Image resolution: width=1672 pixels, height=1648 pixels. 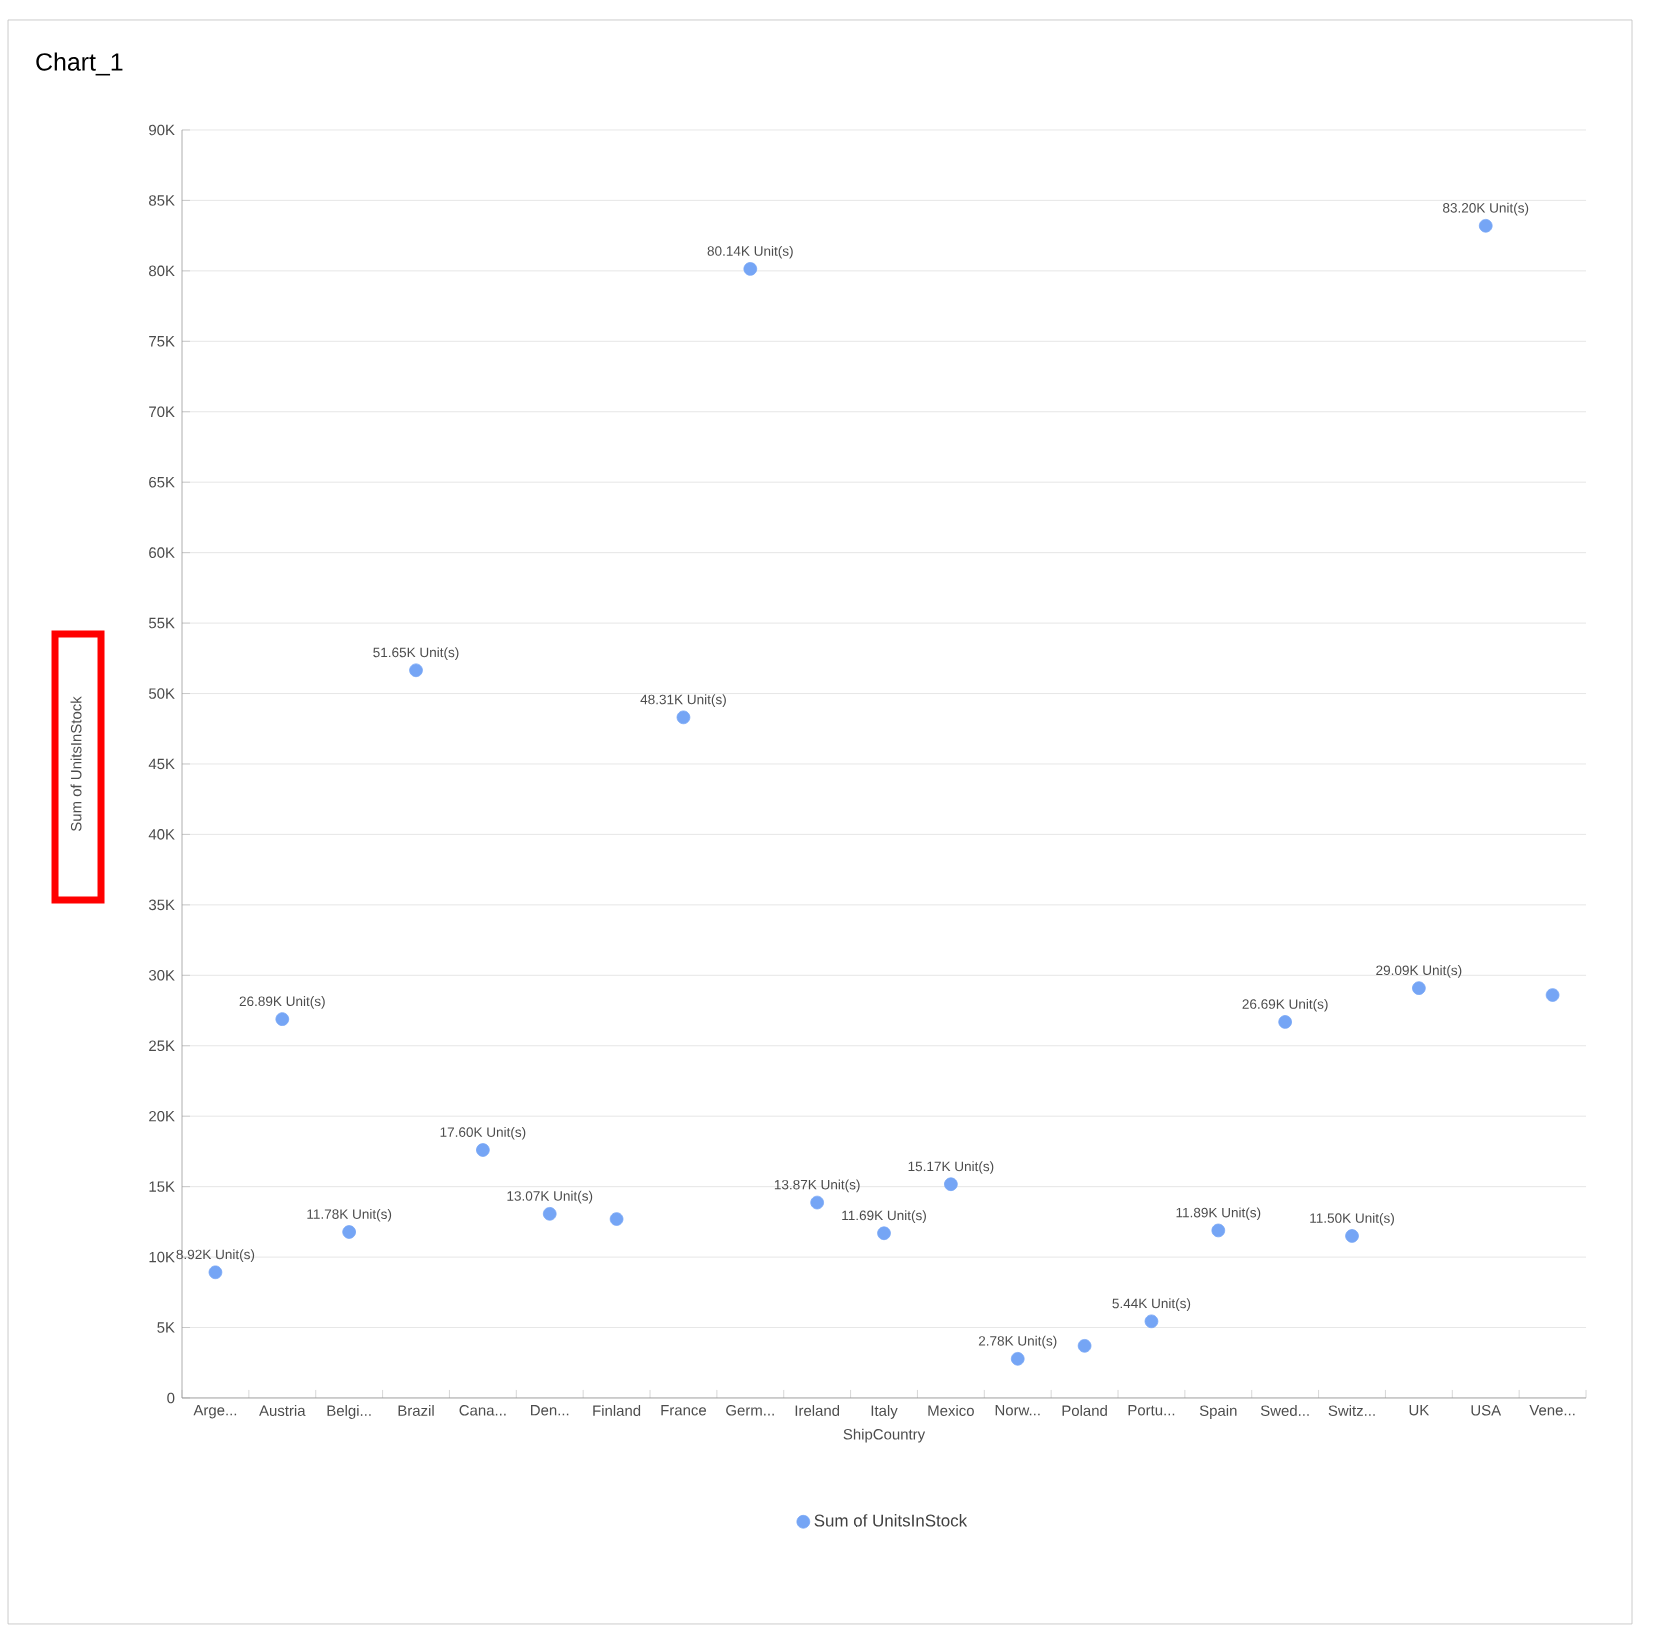 I want to click on legend-label: Sum of UnitsInStock, so click(x=891, y=1520).